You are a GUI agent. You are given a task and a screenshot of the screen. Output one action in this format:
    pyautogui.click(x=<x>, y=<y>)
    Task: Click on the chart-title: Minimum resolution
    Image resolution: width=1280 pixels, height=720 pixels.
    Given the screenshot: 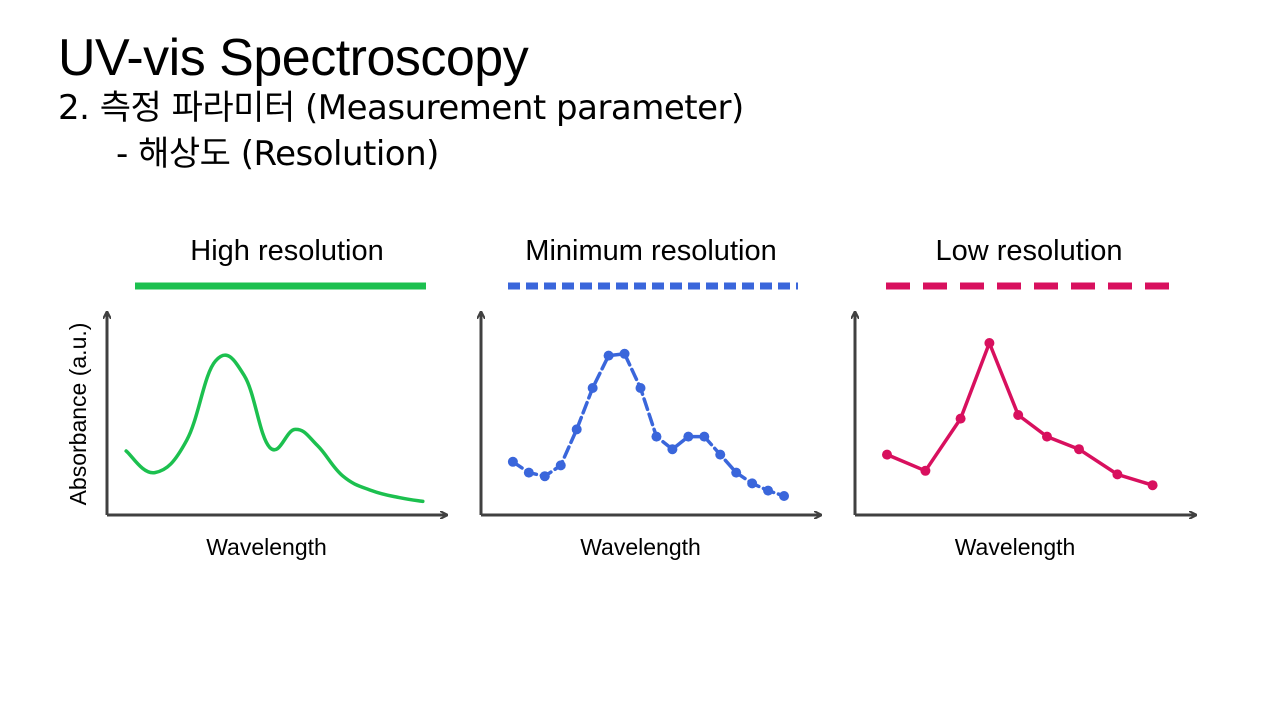 What is the action you would take?
    pyautogui.click(x=650, y=251)
    